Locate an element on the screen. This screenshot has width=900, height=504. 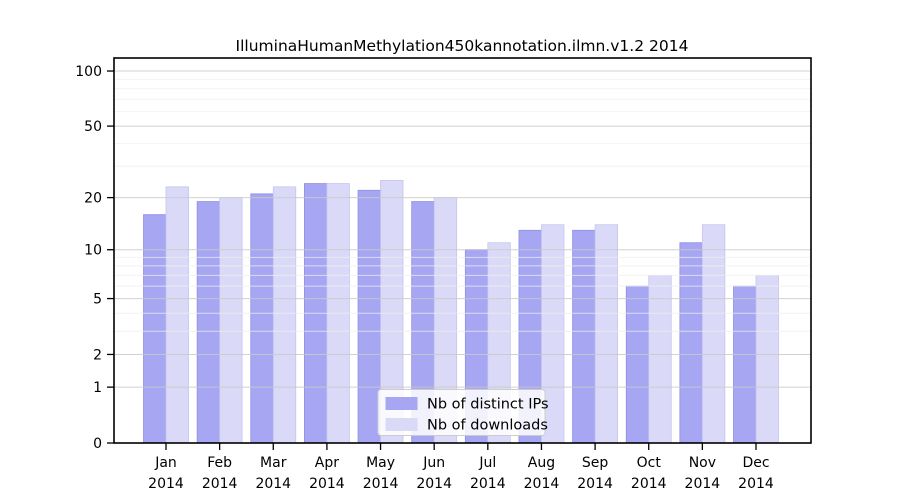
x-tick-label-month-jul: Jul is located at coordinates (487, 463).